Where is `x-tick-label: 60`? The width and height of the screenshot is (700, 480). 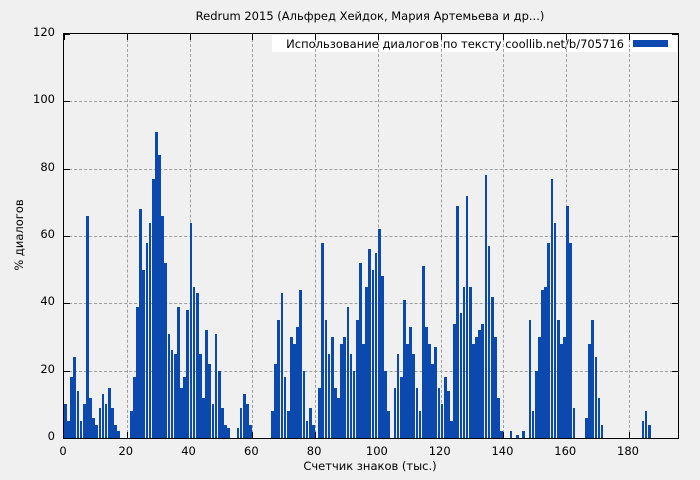
x-tick-label: 60 is located at coordinates (251, 451).